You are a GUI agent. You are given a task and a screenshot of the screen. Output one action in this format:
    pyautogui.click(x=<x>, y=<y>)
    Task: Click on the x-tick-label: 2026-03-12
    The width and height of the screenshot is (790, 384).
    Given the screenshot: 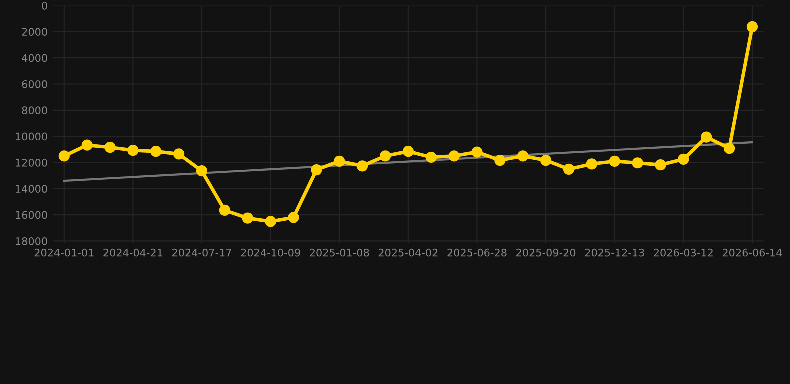 What is the action you would take?
    pyautogui.click(x=683, y=252)
    